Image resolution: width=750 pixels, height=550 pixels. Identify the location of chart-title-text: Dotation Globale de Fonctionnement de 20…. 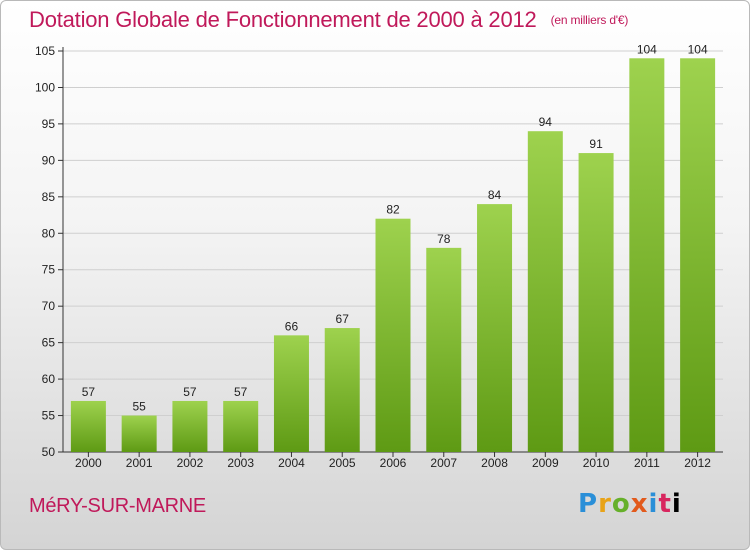
(283, 19).